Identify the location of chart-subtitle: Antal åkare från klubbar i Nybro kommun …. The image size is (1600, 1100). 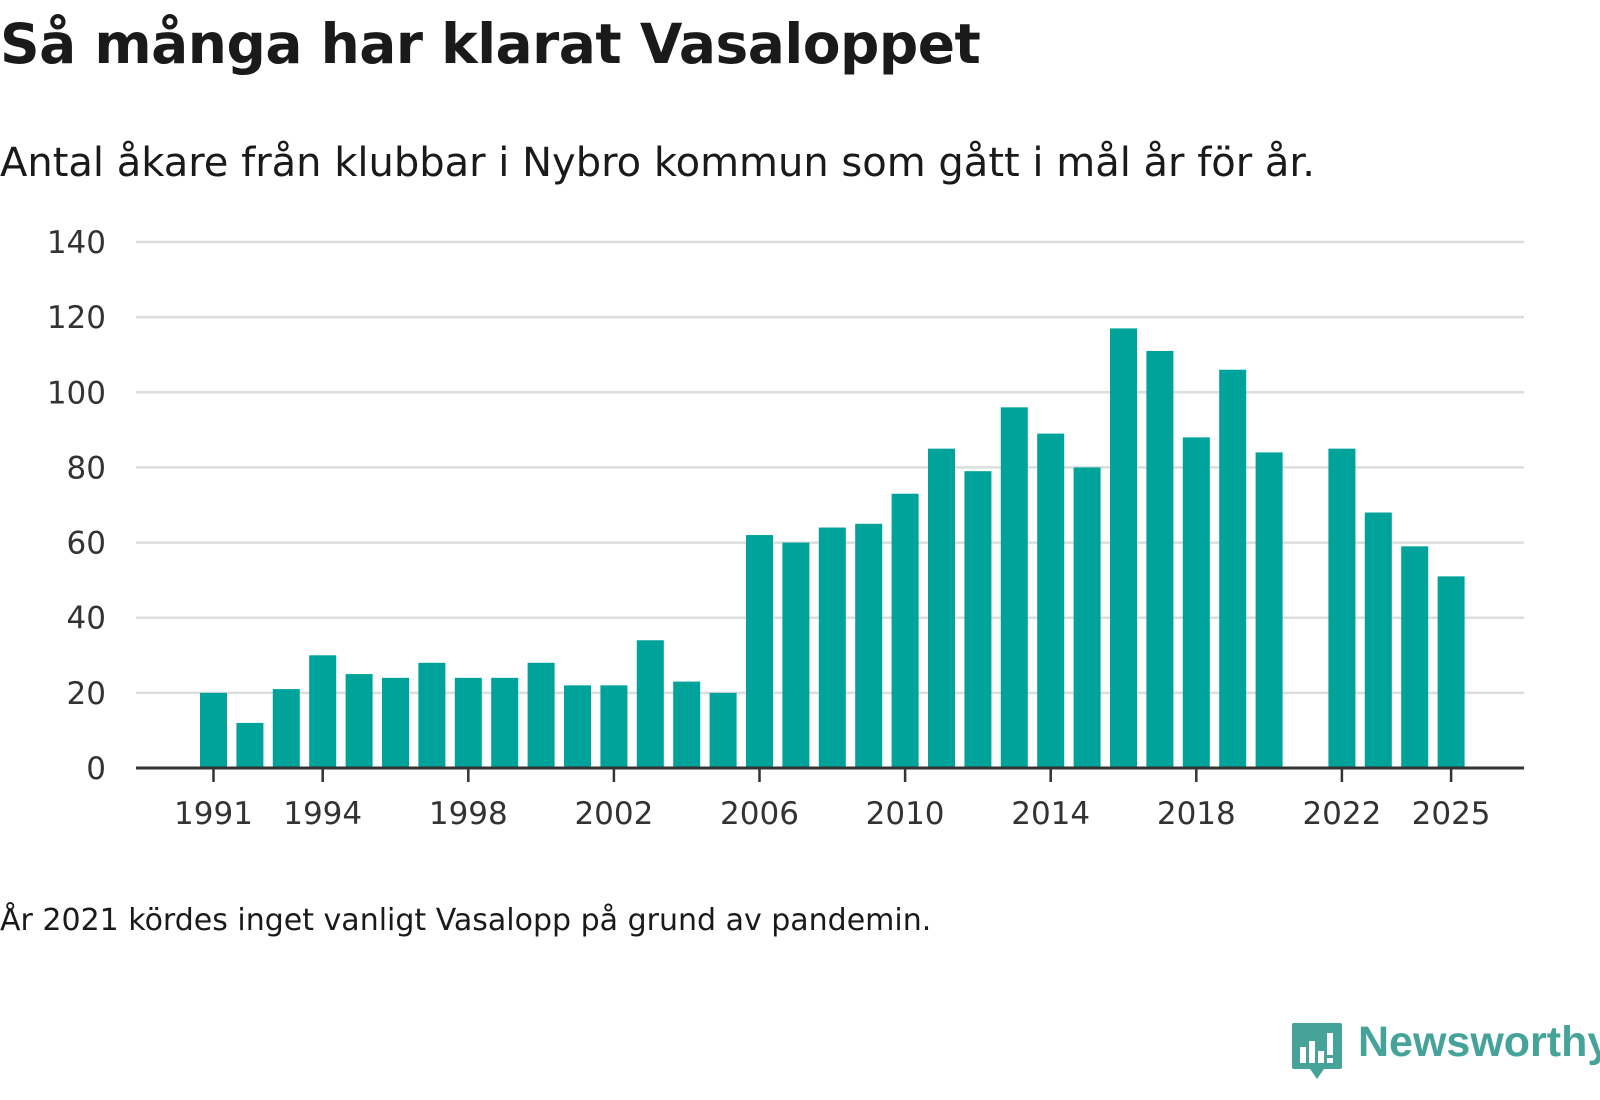
(657, 163).